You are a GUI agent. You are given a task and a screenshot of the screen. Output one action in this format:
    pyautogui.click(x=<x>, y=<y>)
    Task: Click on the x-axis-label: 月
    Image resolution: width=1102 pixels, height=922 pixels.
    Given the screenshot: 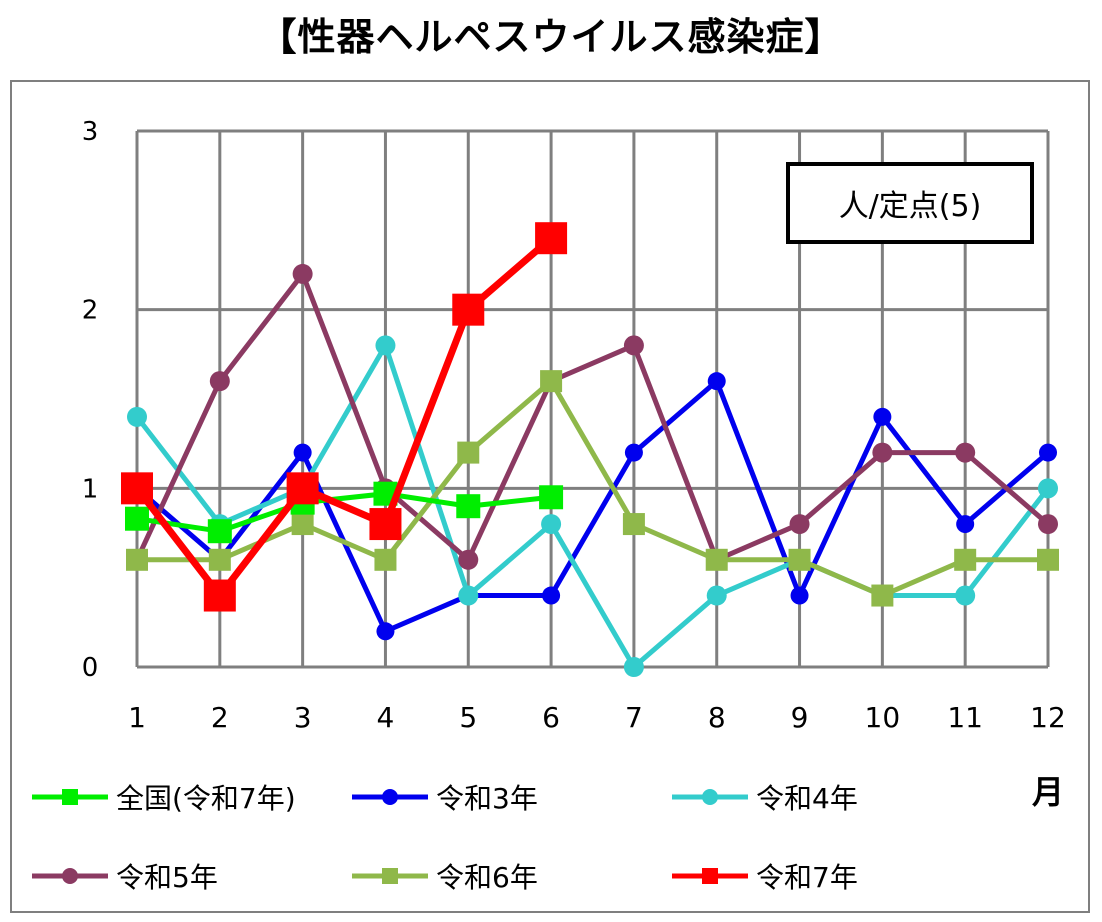 What is the action you would take?
    pyautogui.click(x=1048, y=792)
    